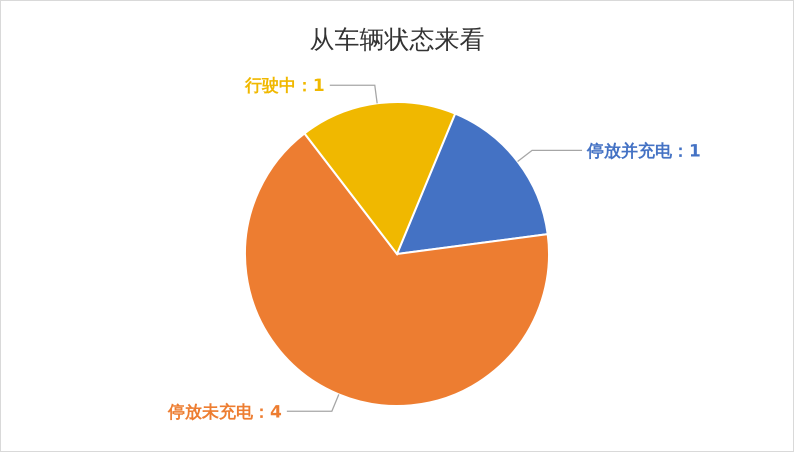 The image size is (794, 452). What do you see at coordinates (397, 39) in the screenshot?
I see `chart-title: 从车辆状态来看` at bounding box center [397, 39].